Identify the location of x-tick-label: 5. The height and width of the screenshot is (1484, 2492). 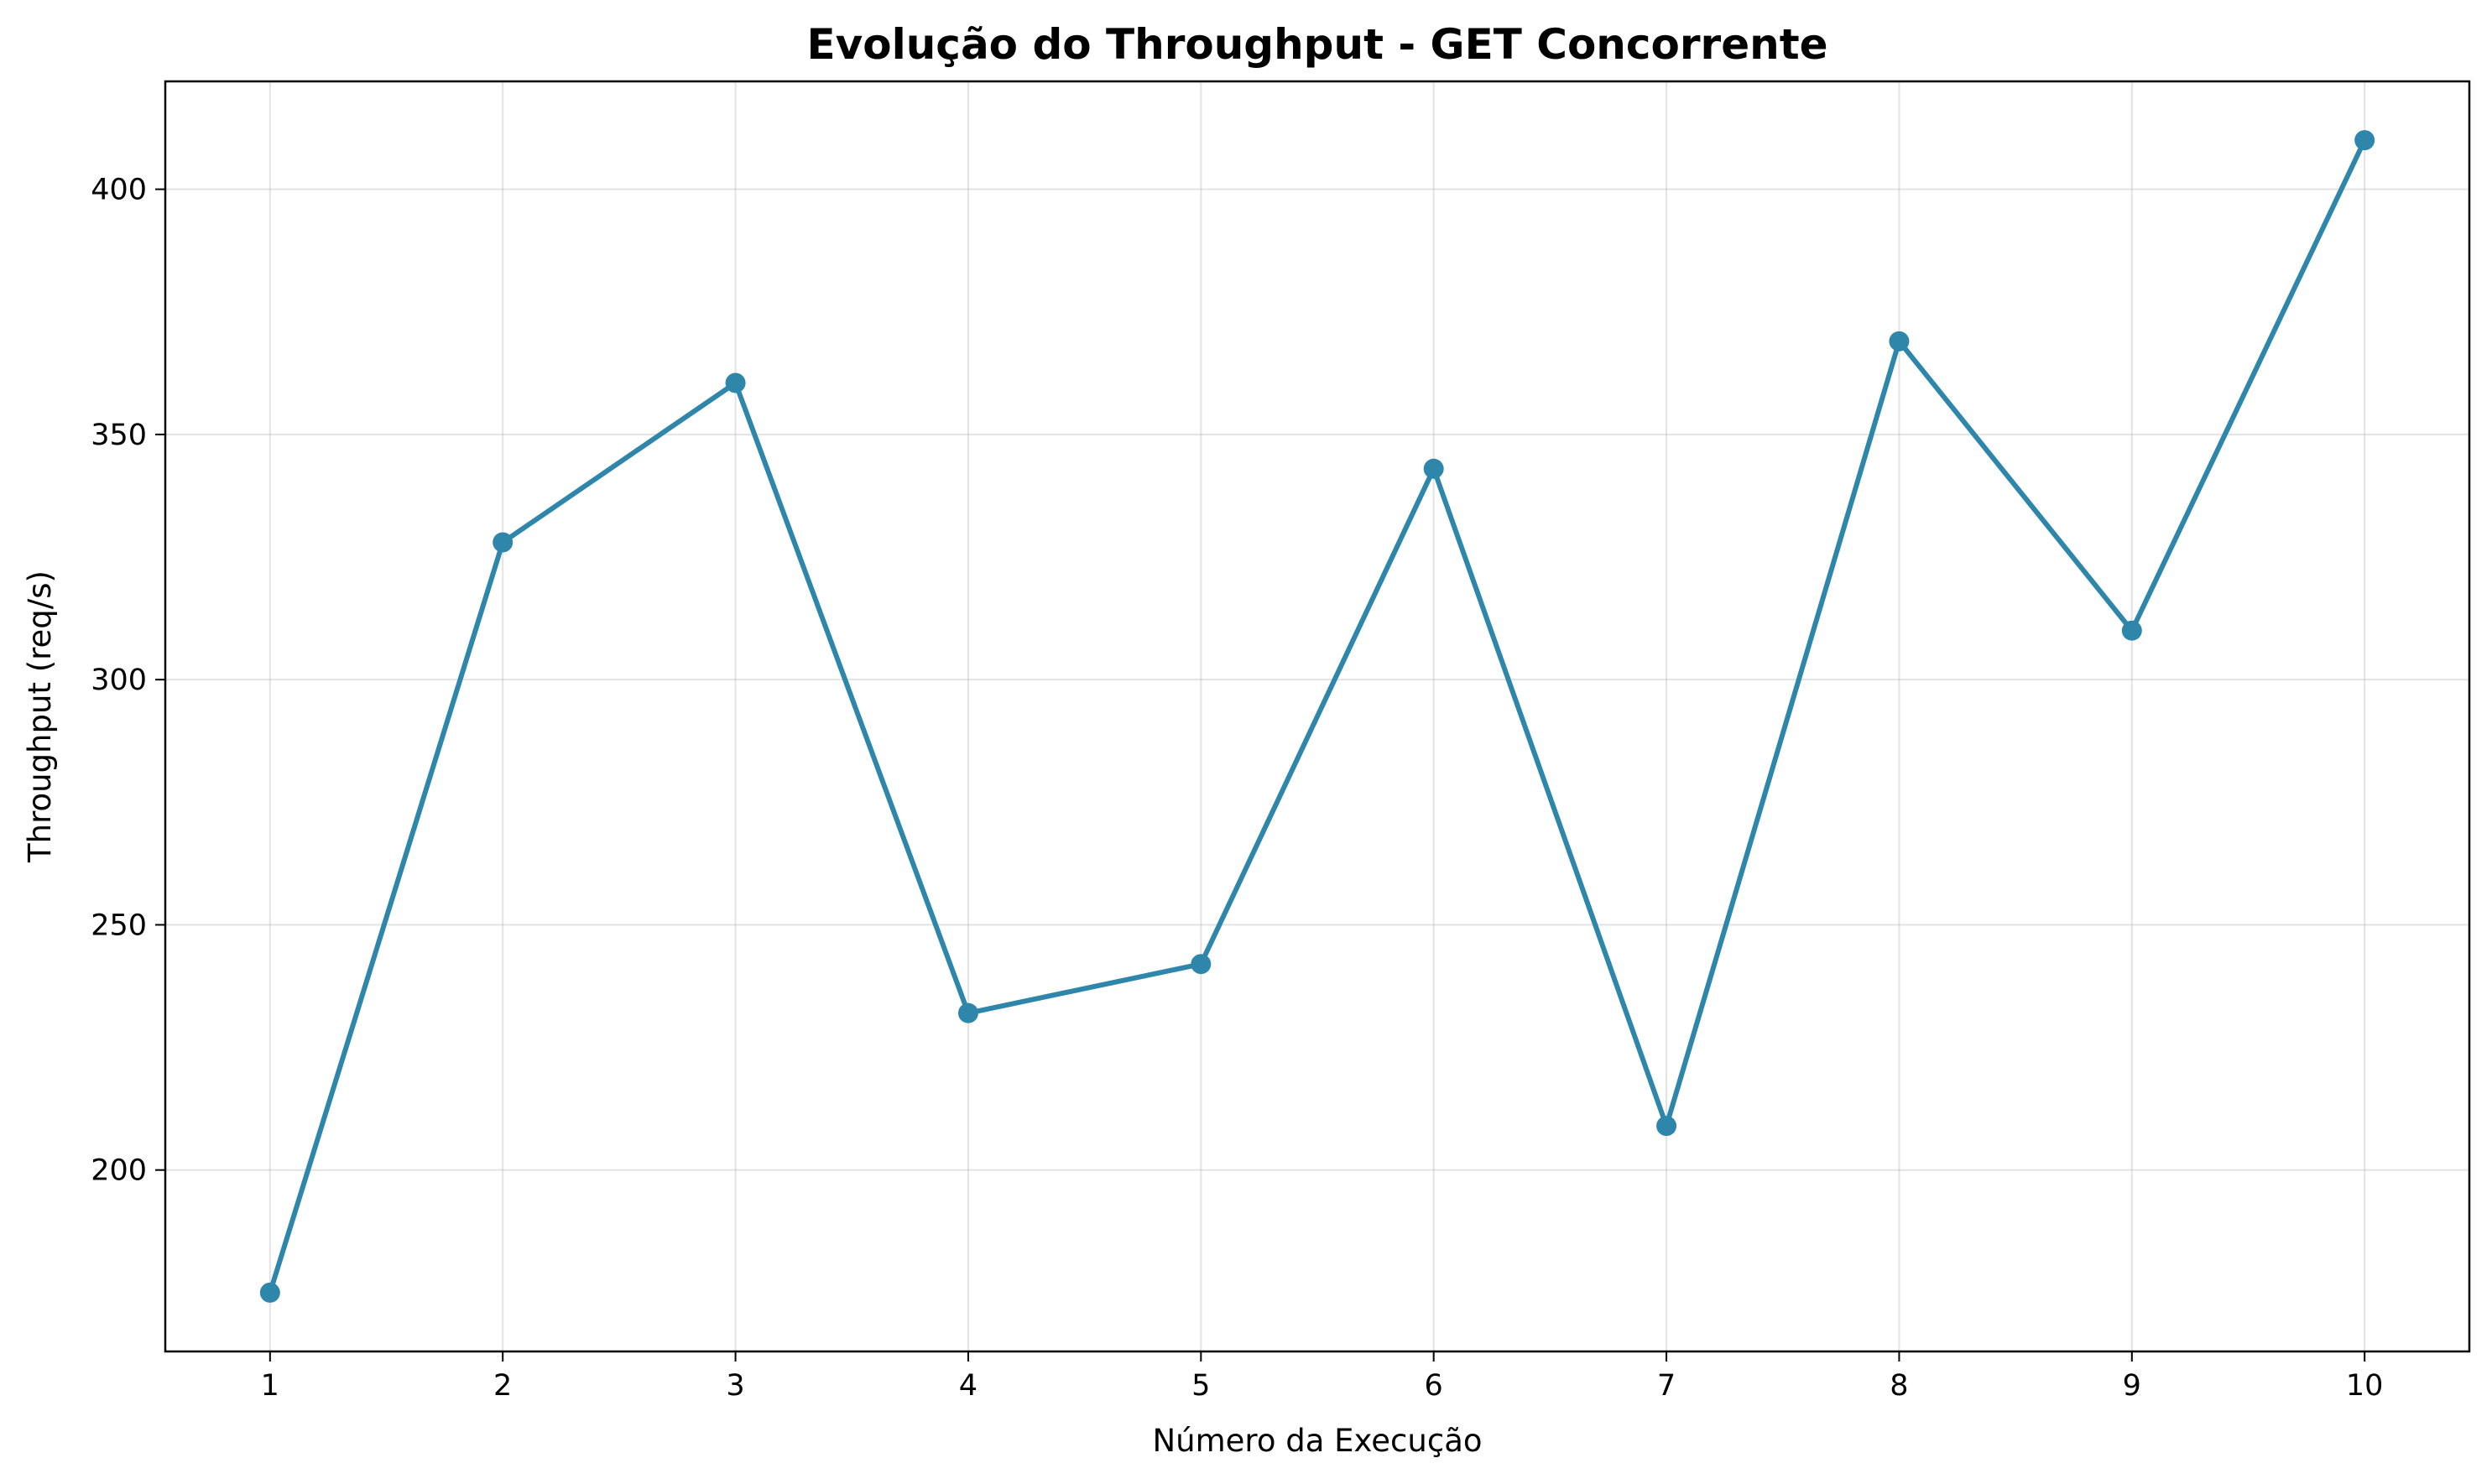
(1200, 1386).